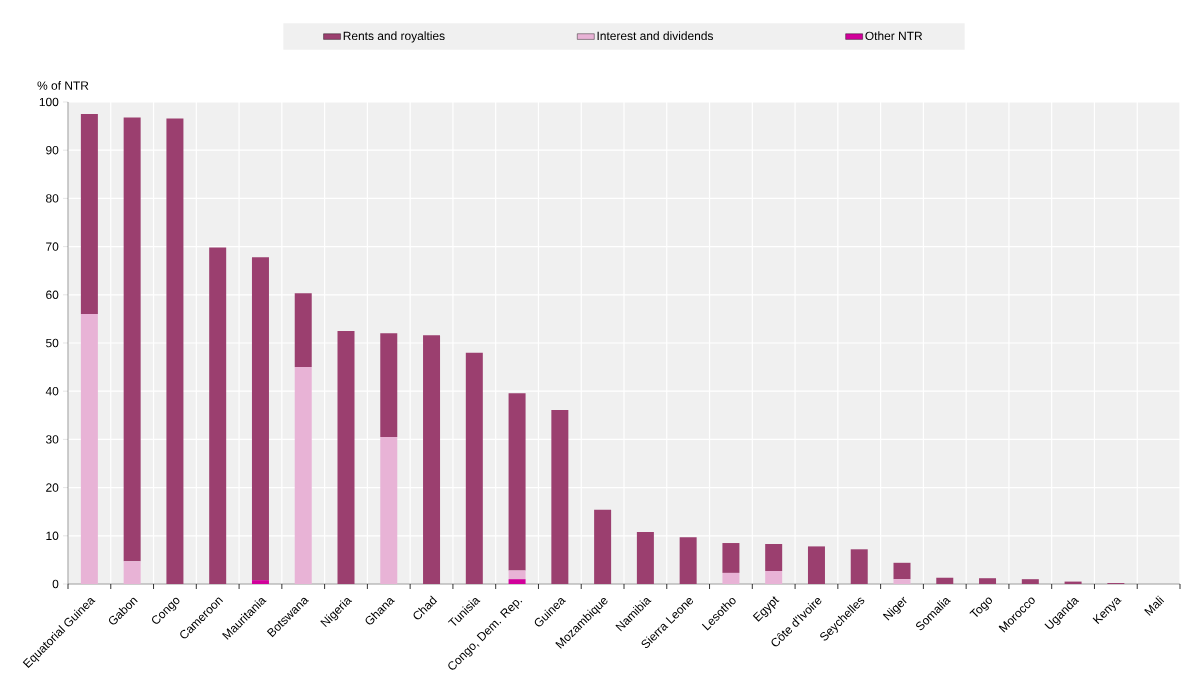 Image resolution: width=1192 pixels, height=694 pixels. Describe the element at coordinates (52, 343) in the screenshot. I see `y-tick-label: 50` at that location.